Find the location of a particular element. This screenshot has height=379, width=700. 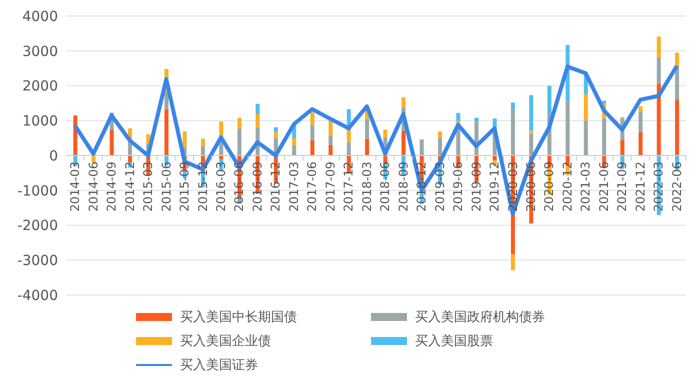

x-tick-label: 2019-09 is located at coordinates (476, 187).